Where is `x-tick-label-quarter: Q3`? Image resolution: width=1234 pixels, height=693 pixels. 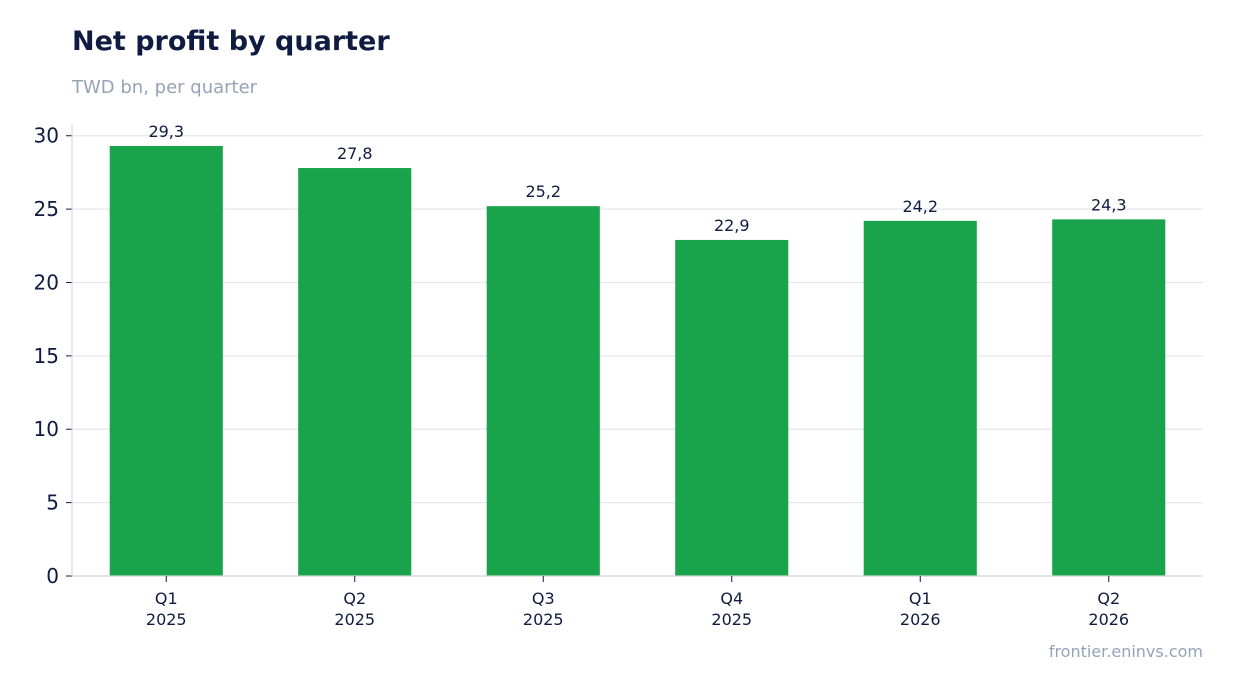 x-tick-label-quarter: Q3 is located at coordinates (543, 598).